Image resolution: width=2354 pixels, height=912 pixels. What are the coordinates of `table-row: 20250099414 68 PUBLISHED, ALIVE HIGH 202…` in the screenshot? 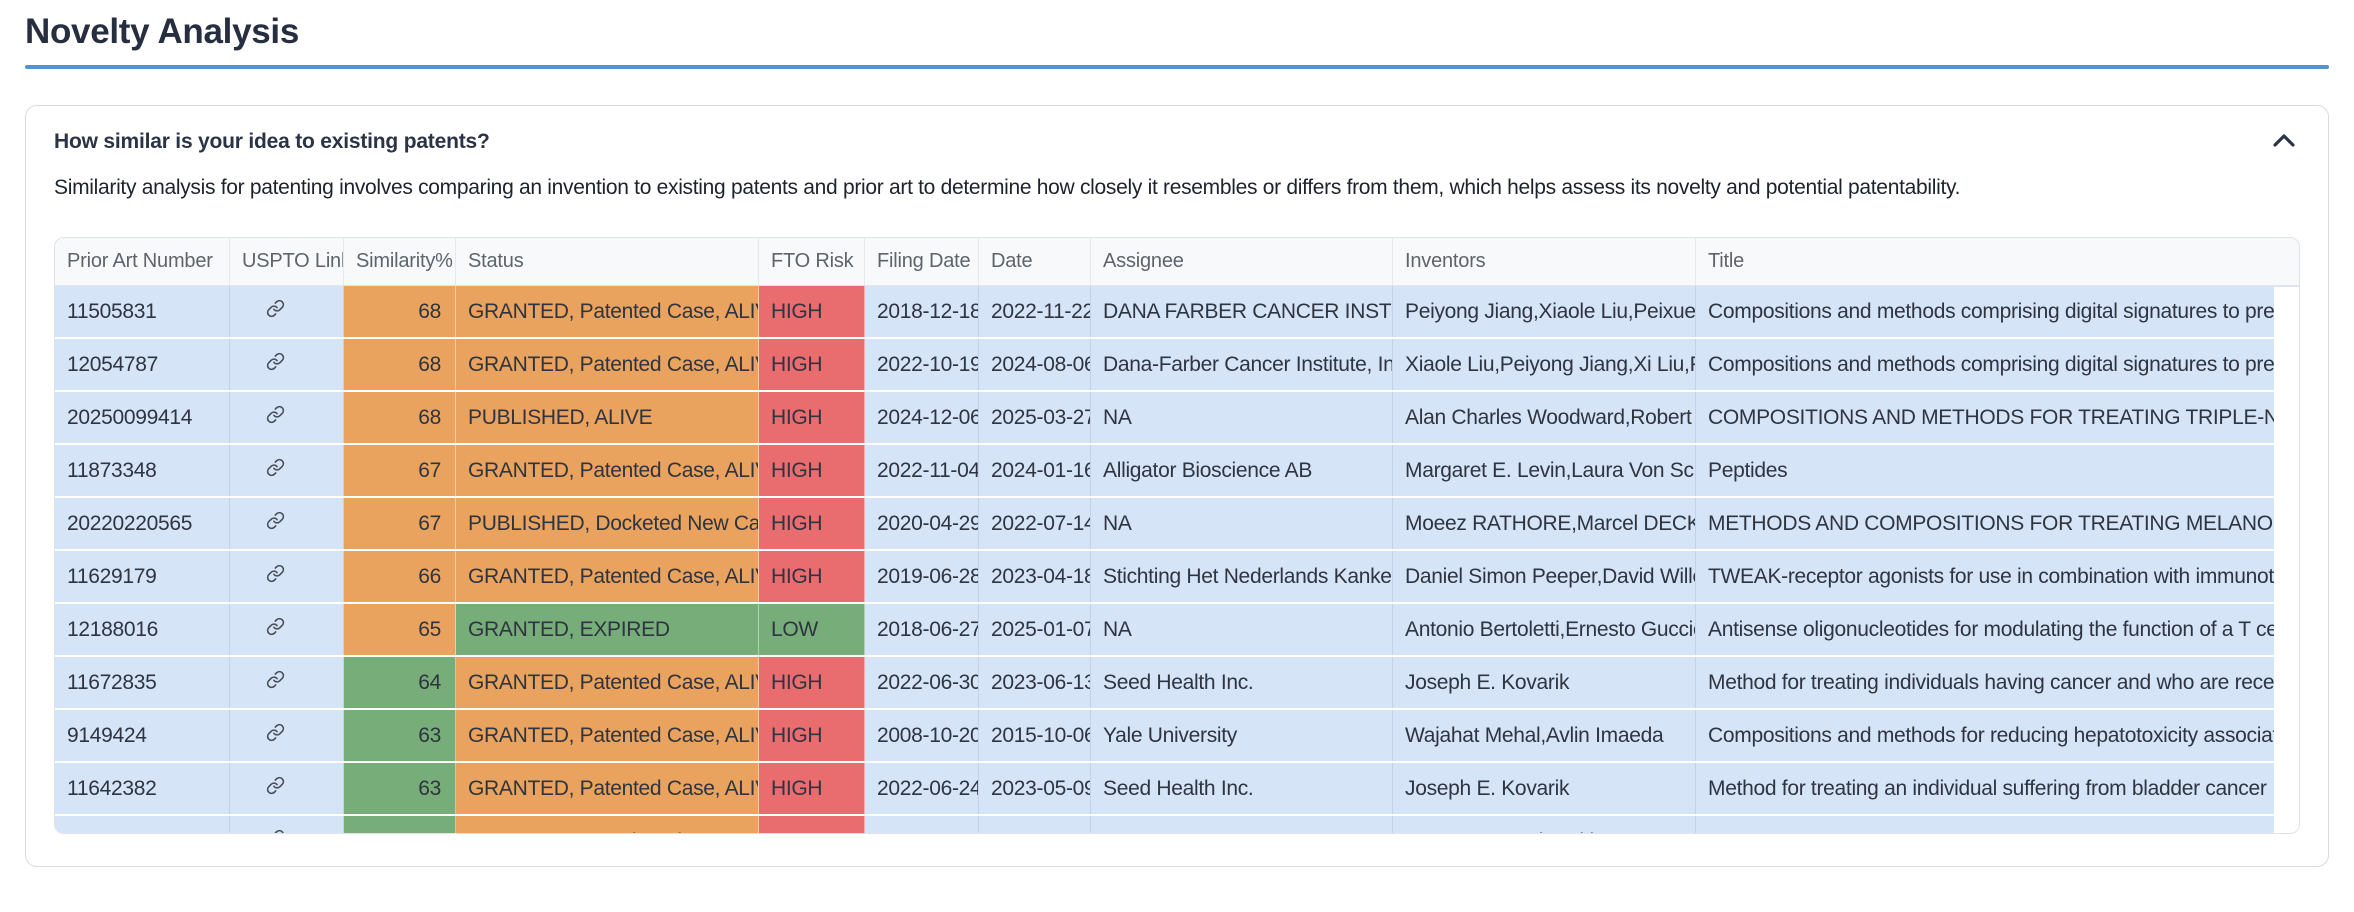 It's located at (1177, 418).